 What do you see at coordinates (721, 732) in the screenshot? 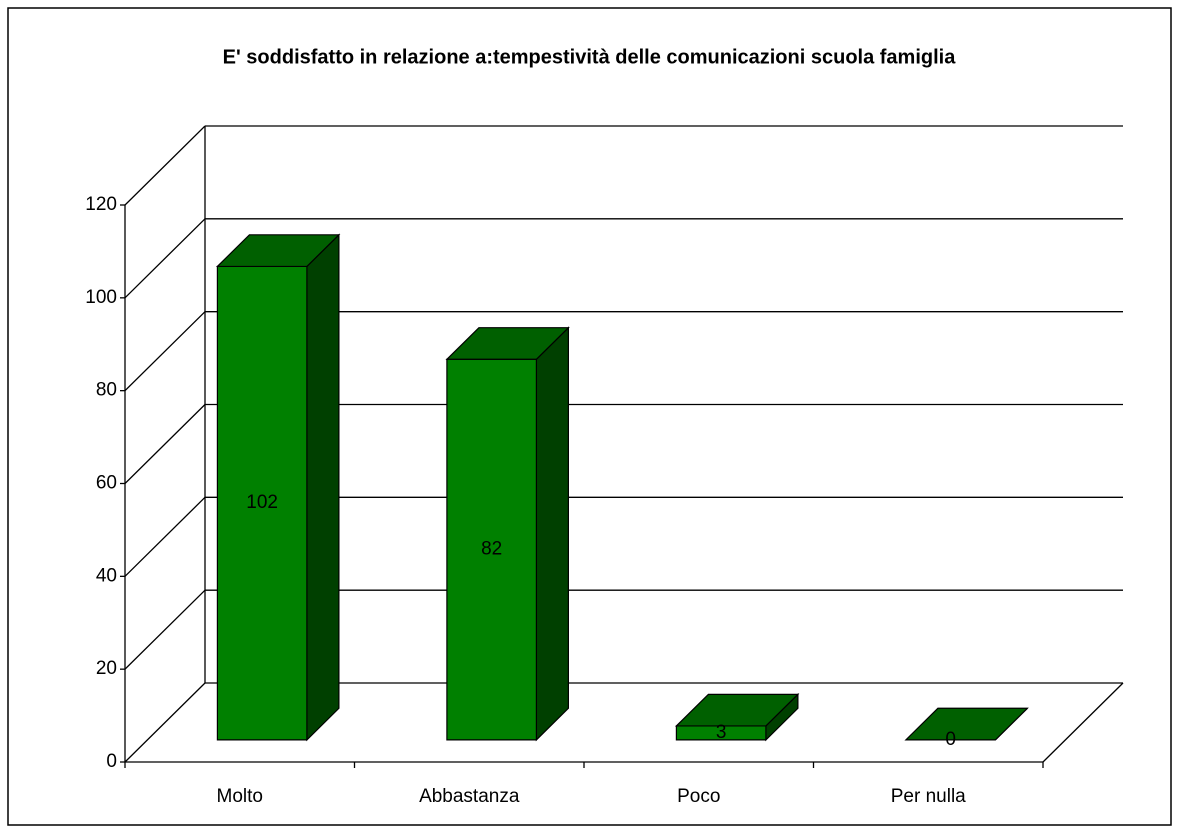
I see `value-label: 3` at bounding box center [721, 732].